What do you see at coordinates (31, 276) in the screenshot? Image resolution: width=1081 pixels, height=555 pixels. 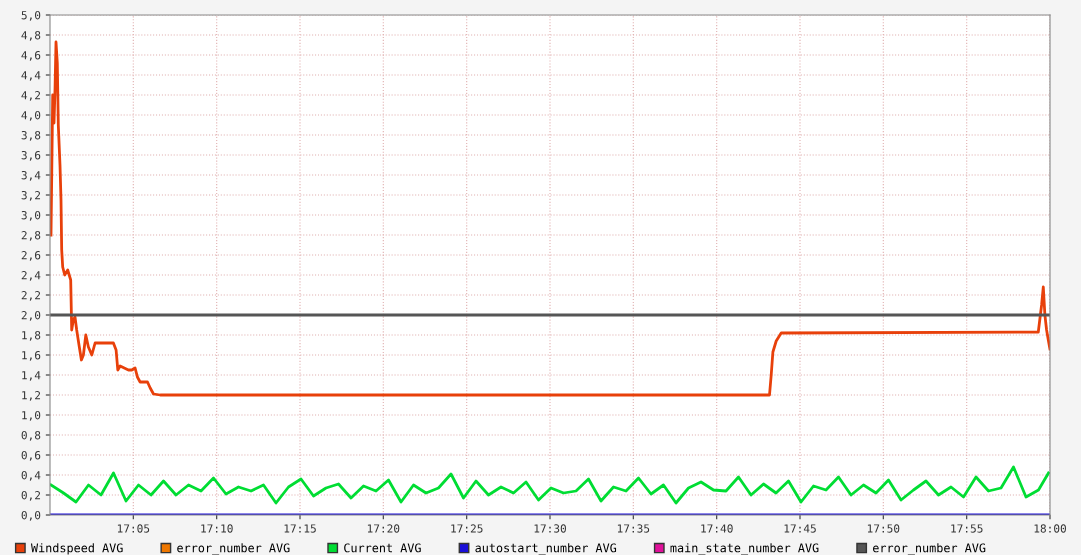 I see `y-tick-label: 2,4` at bounding box center [31, 276].